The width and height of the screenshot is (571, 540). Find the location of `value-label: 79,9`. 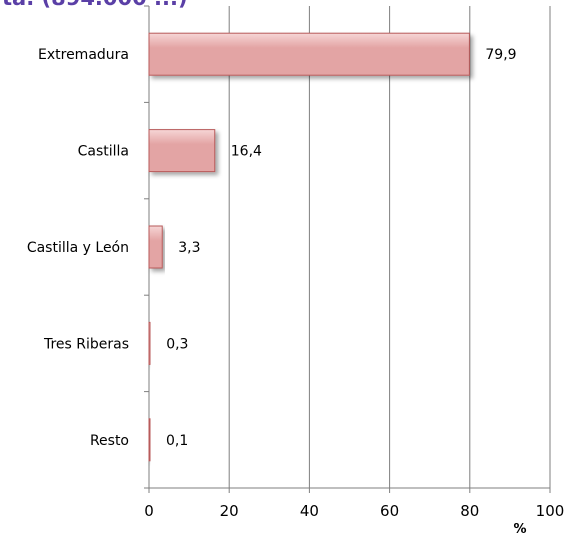

value-label: 79,9 is located at coordinates (500, 55).